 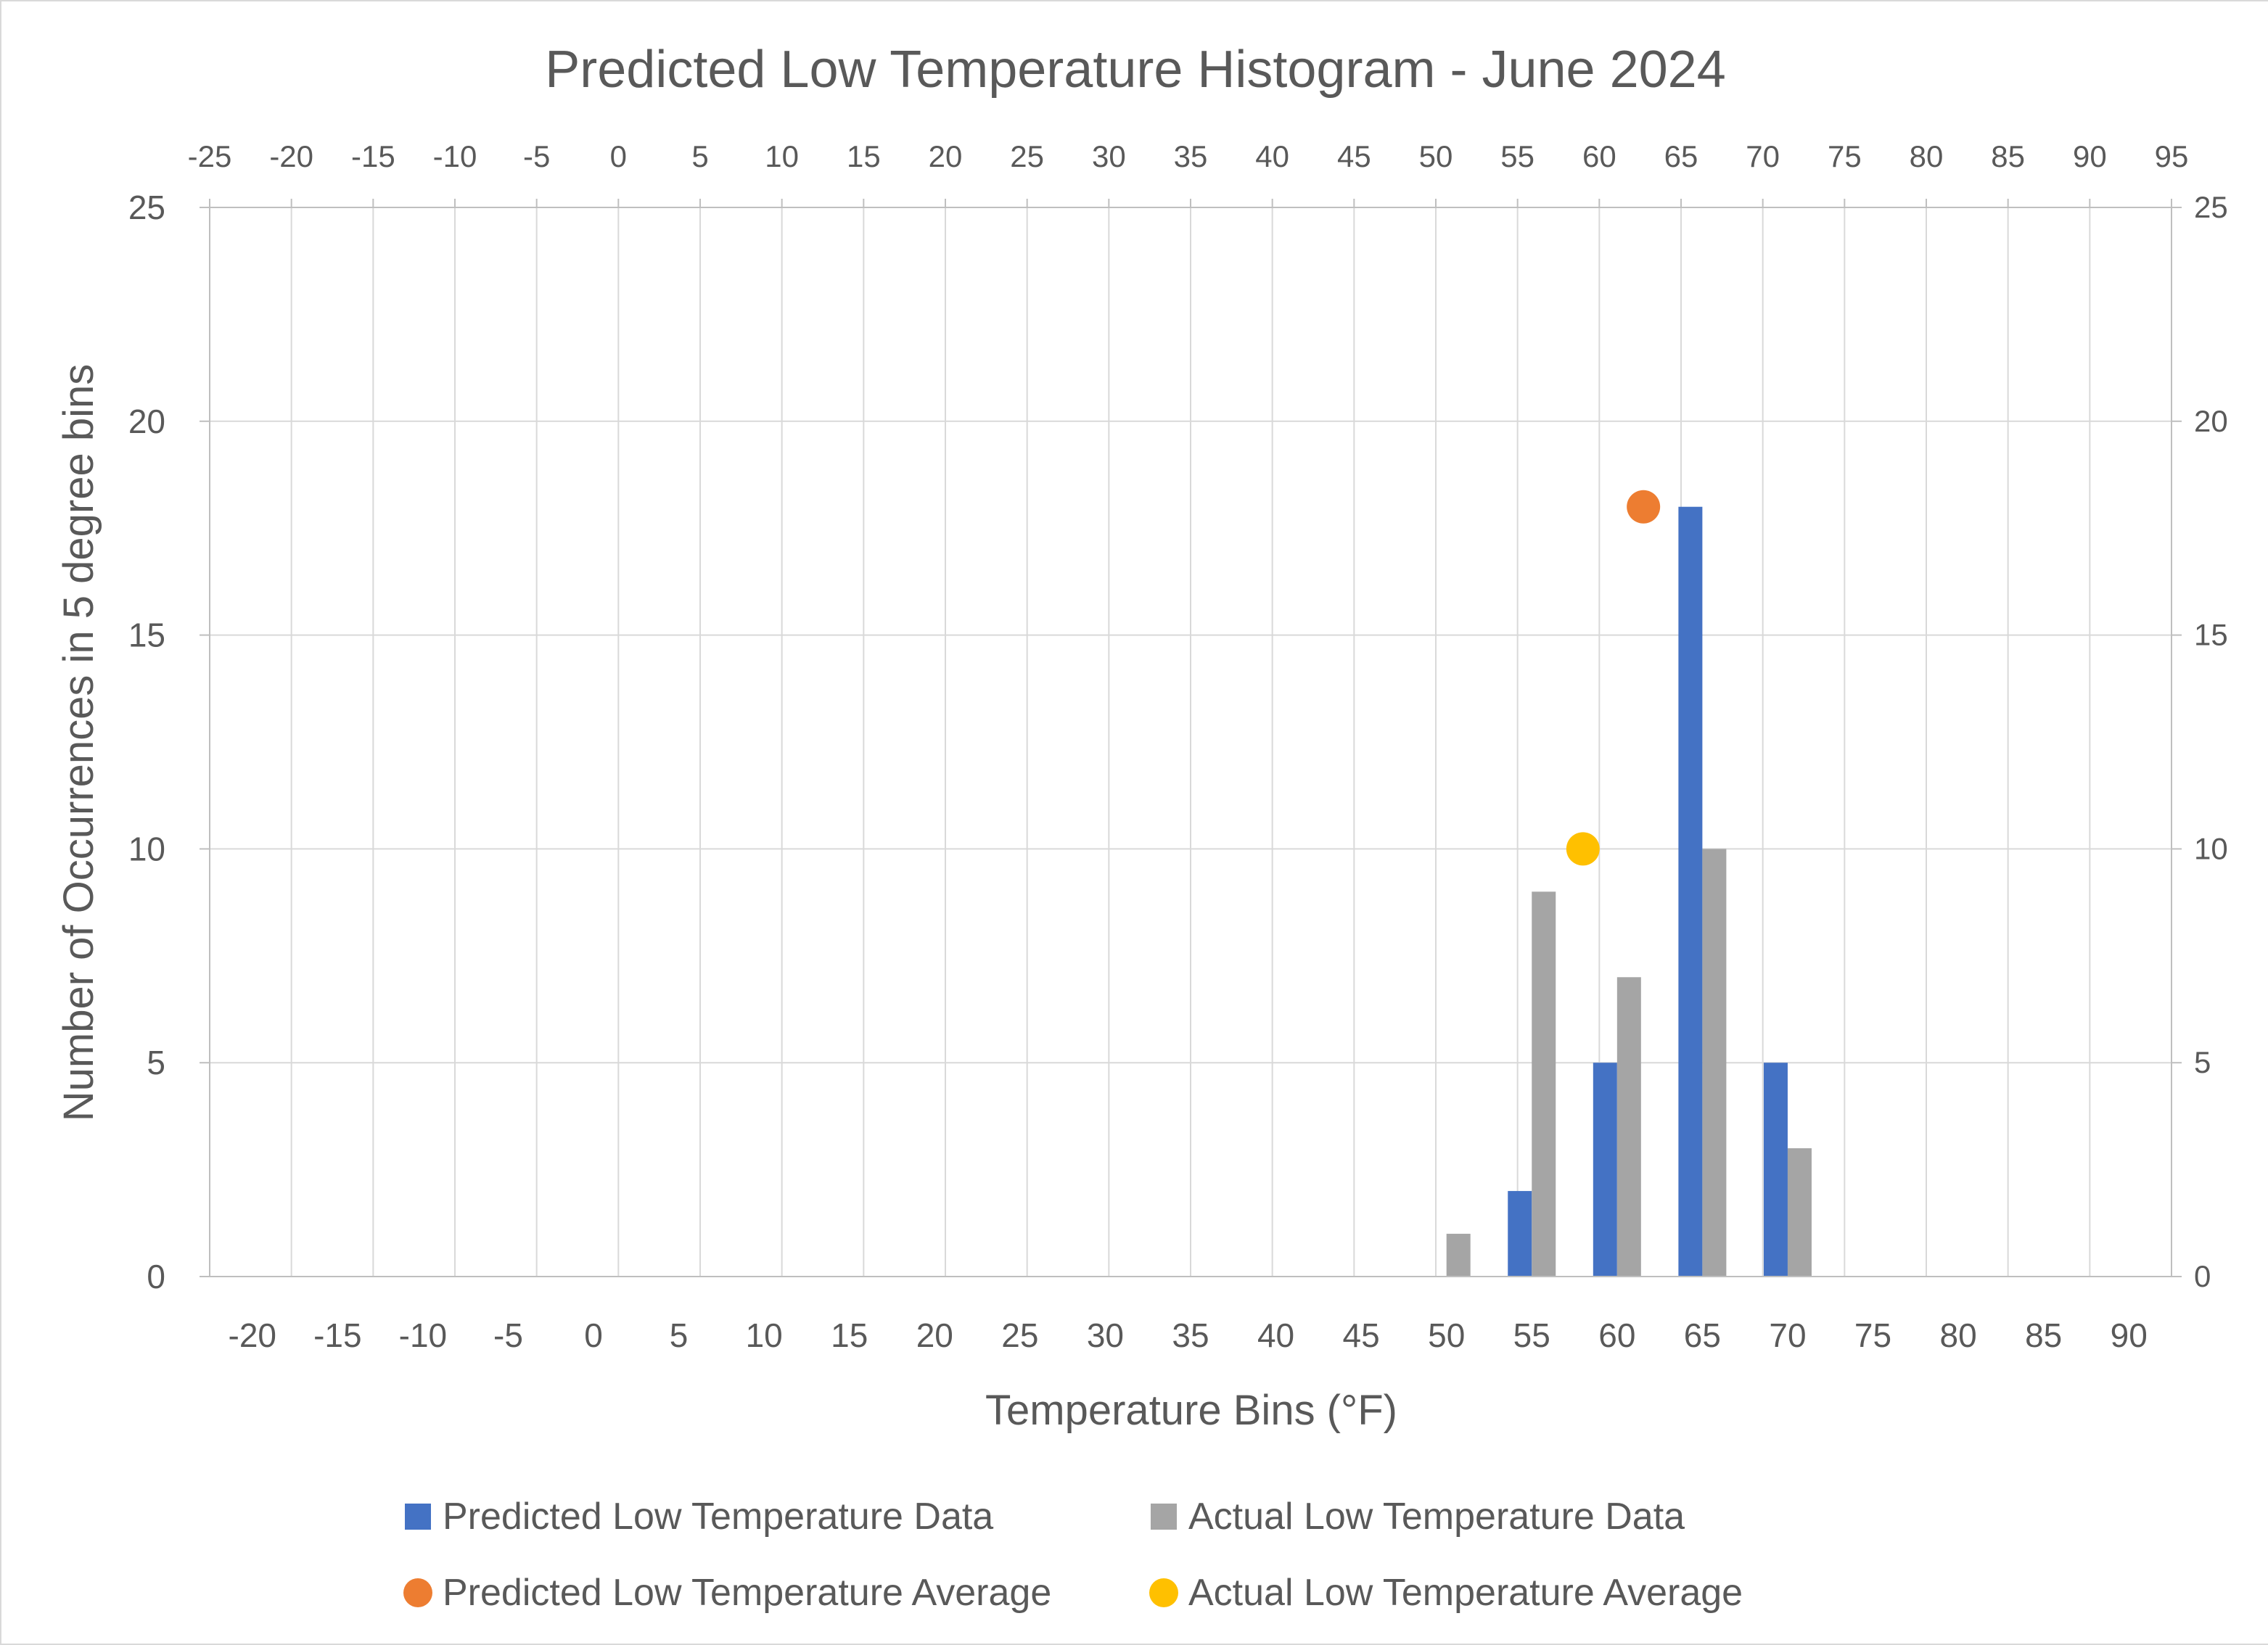 What do you see at coordinates (618, 156) in the screenshot?
I see `secondary-x-tick-label: 0` at bounding box center [618, 156].